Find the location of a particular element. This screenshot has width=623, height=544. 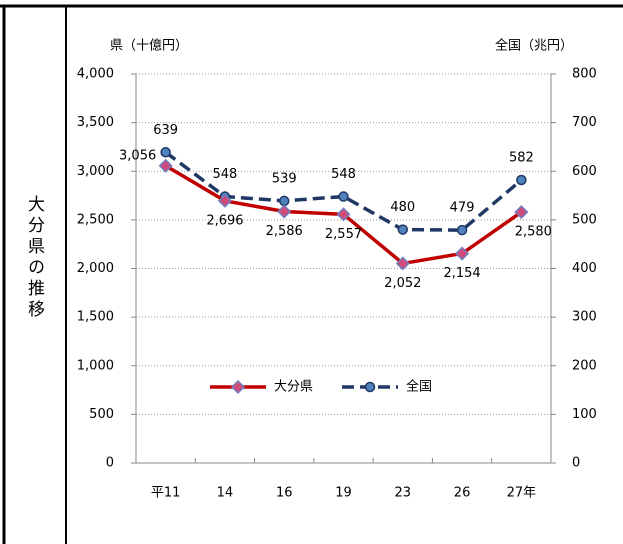

y-tick-label: 3,500 is located at coordinates (95, 122).